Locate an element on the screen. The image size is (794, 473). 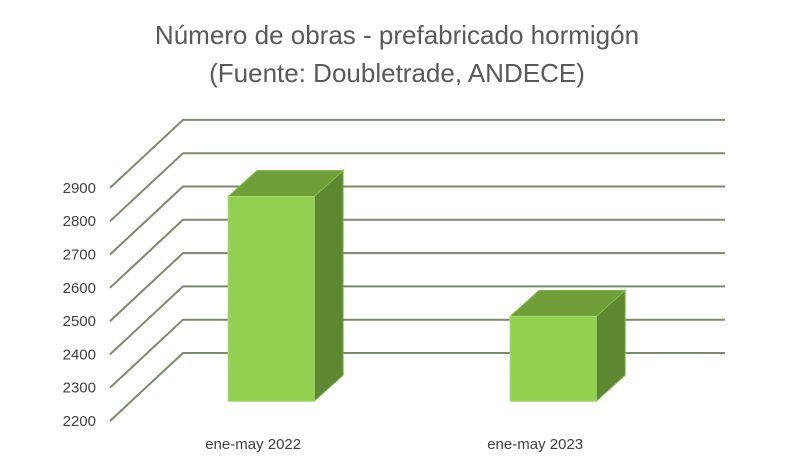
bar-side is located at coordinates (328, 286).